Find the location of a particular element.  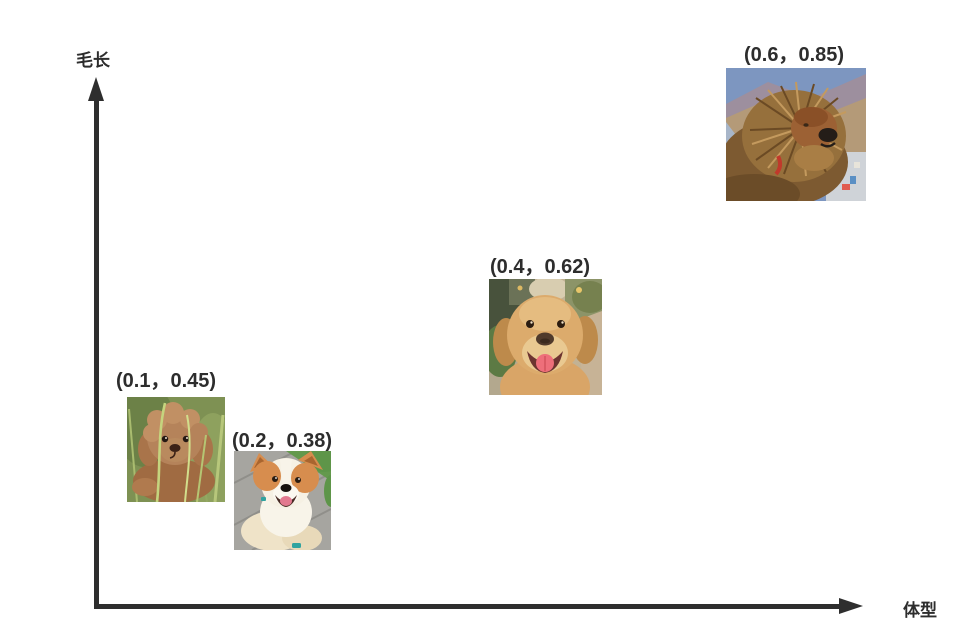

y-axis-line is located at coordinates (96, 353).